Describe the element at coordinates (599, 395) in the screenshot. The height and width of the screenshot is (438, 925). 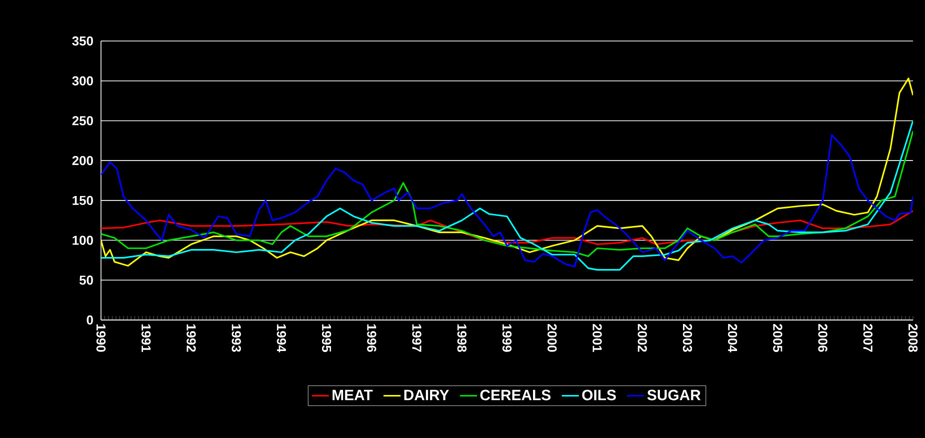
I see `legend-label: OILS` at that location.